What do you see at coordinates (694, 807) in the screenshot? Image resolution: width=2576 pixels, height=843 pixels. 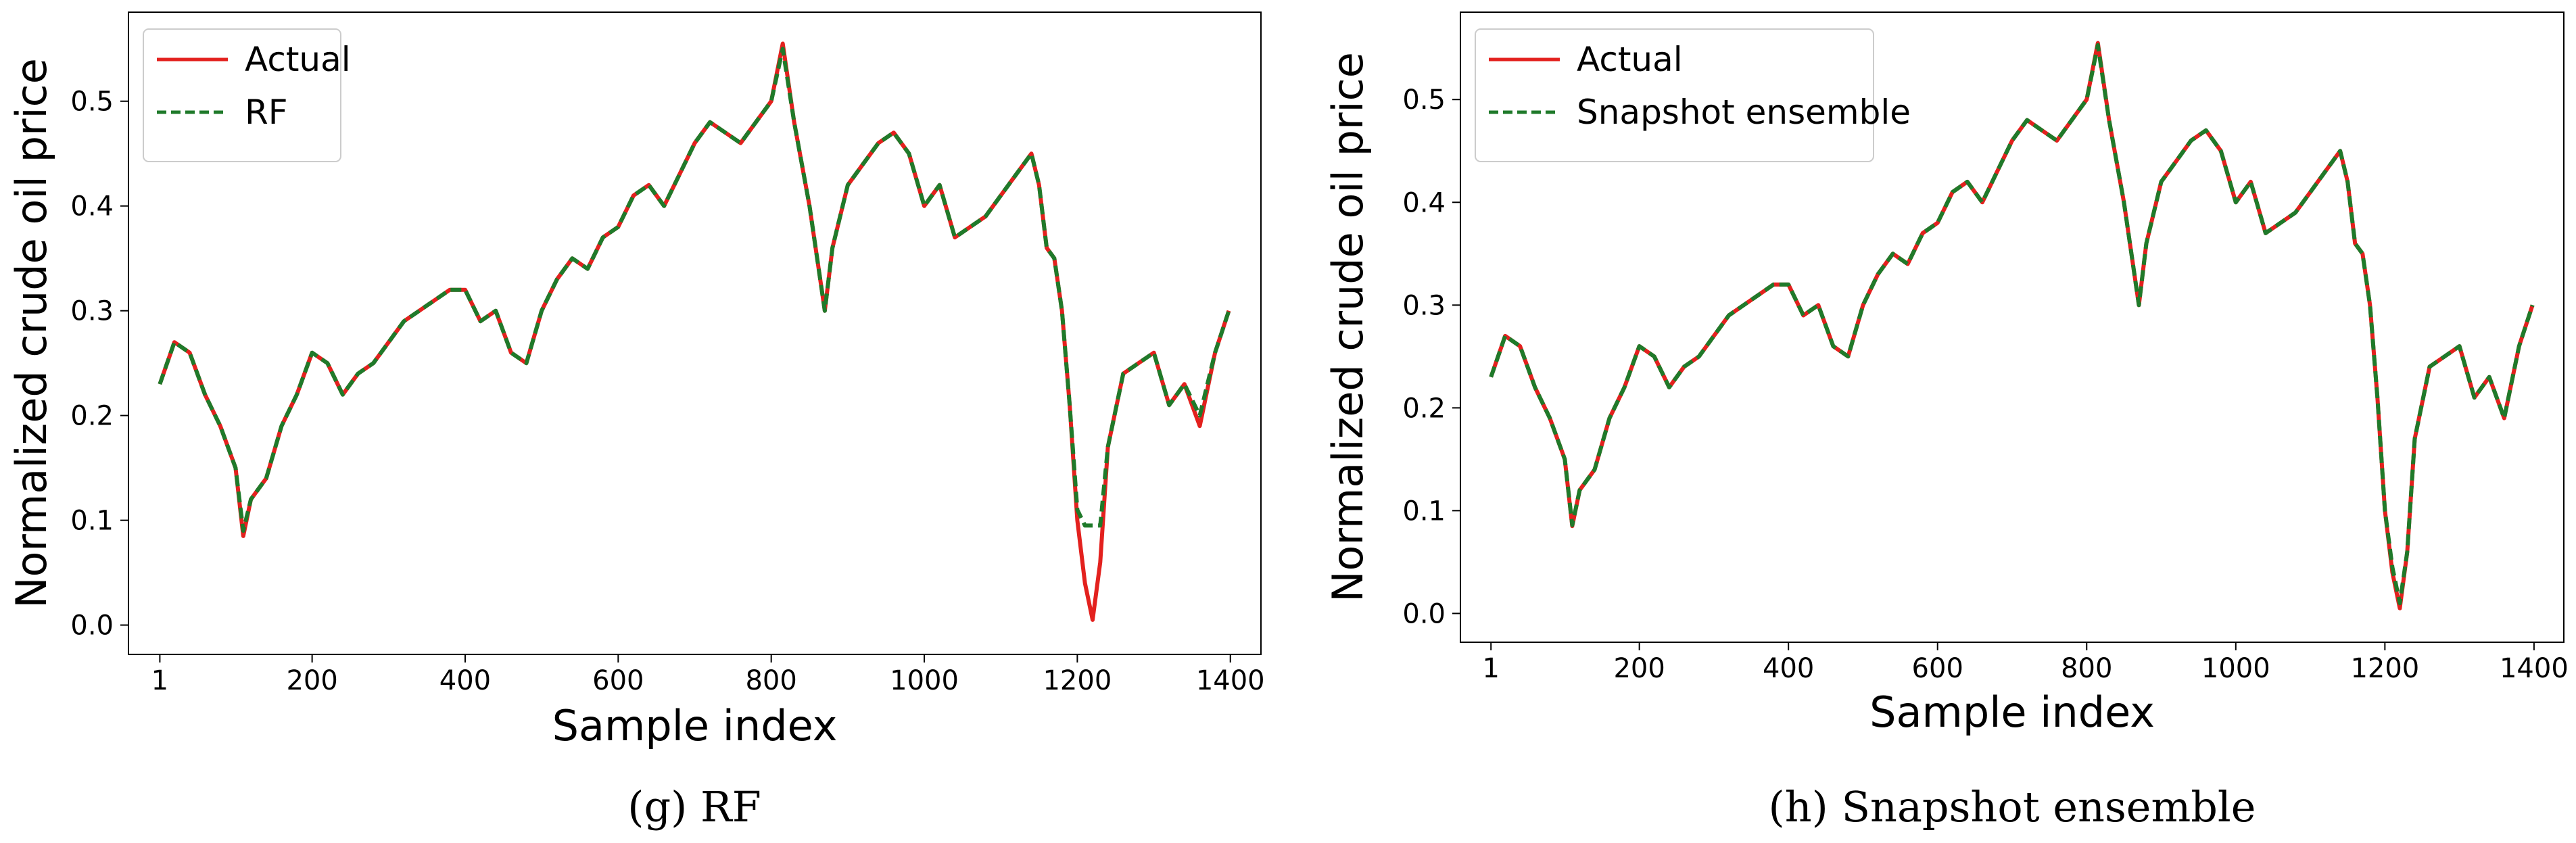 I see `figure-caption: (g) RF` at bounding box center [694, 807].